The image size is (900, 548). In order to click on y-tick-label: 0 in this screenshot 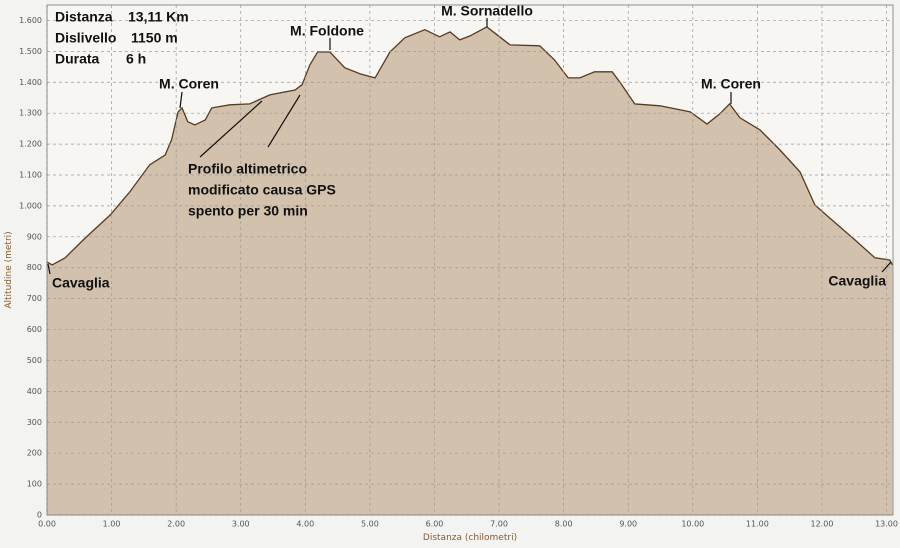, I will do `click(39, 515)`.